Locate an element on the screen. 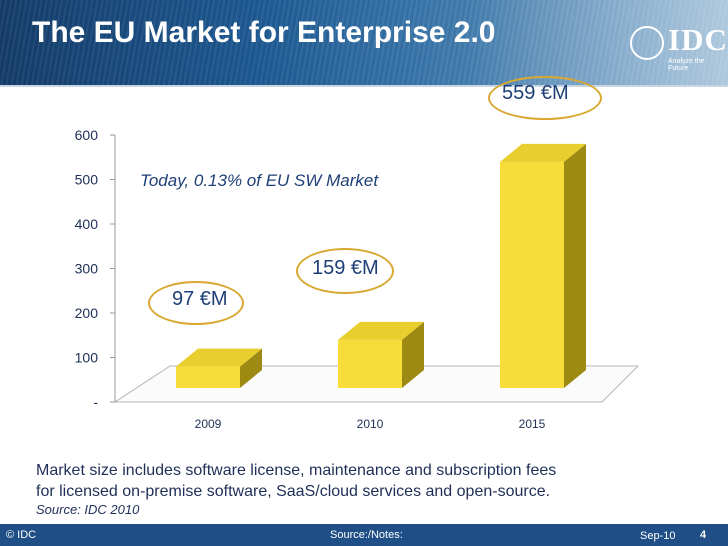  y-tick-label: 600 is located at coordinates (87, 135).